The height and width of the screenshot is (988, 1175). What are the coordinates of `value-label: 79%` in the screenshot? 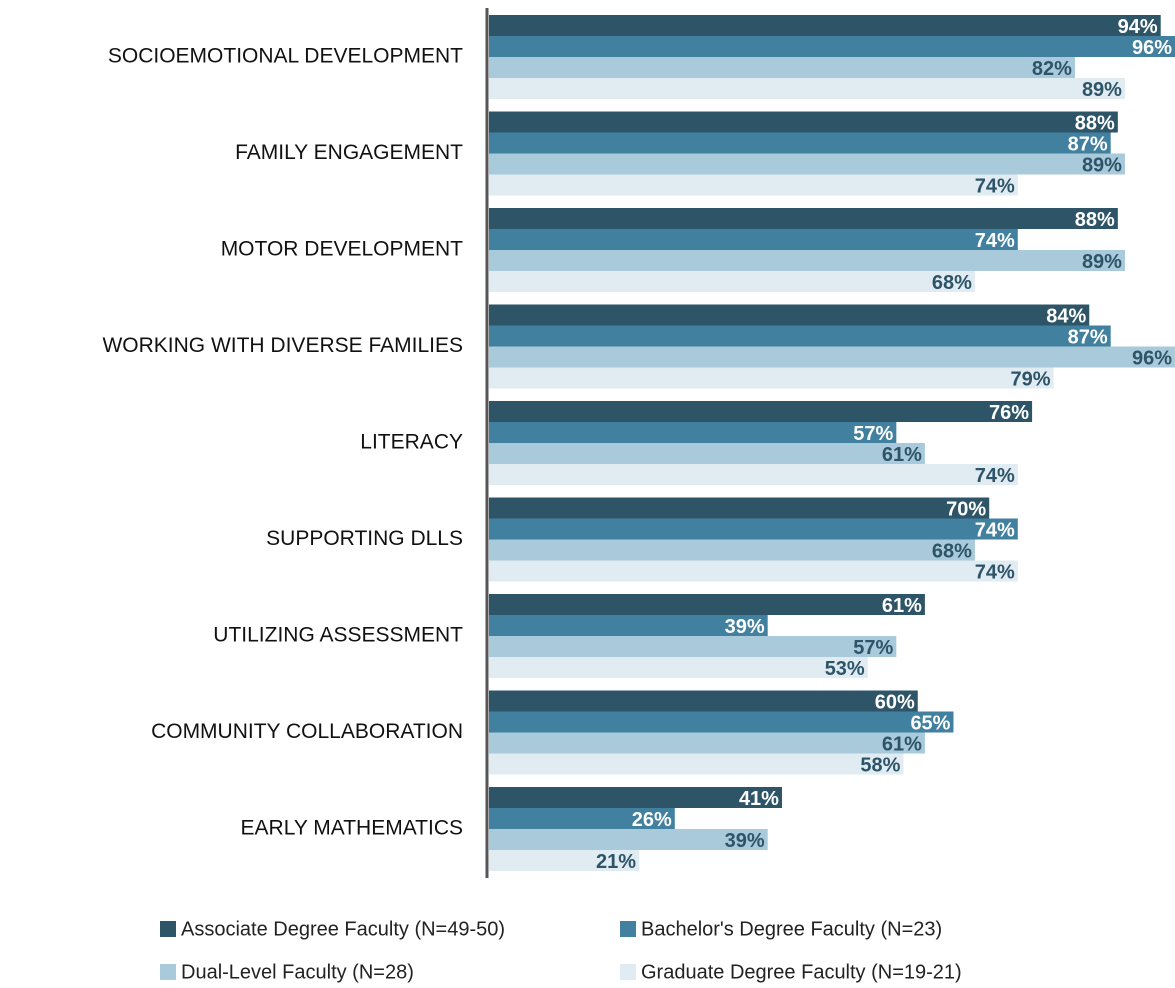 It's located at (1030, 379).